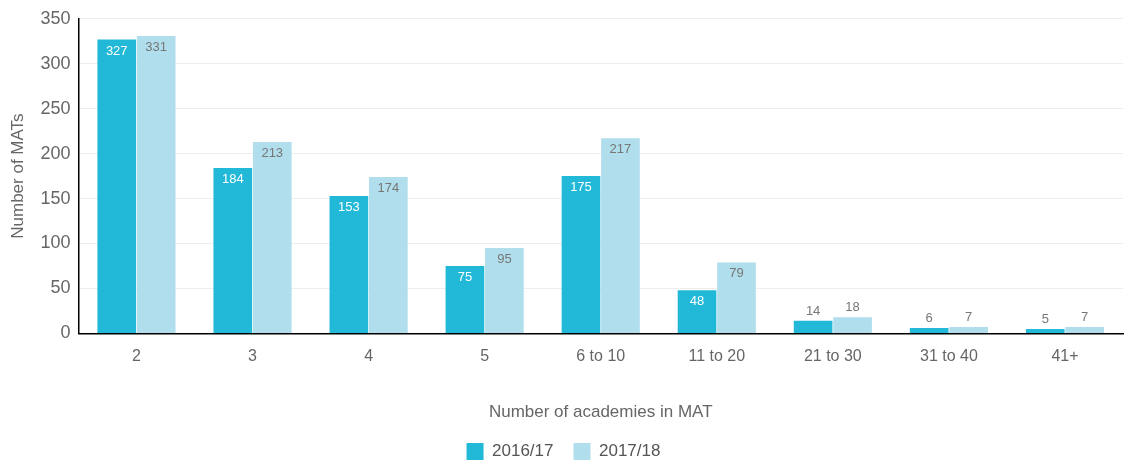 This screenshot has height=470, width=1137. Describe the element at coordinates (600, 412) in the screenshot. I see `x-axis-title: Number of academies in MAT` at that location.